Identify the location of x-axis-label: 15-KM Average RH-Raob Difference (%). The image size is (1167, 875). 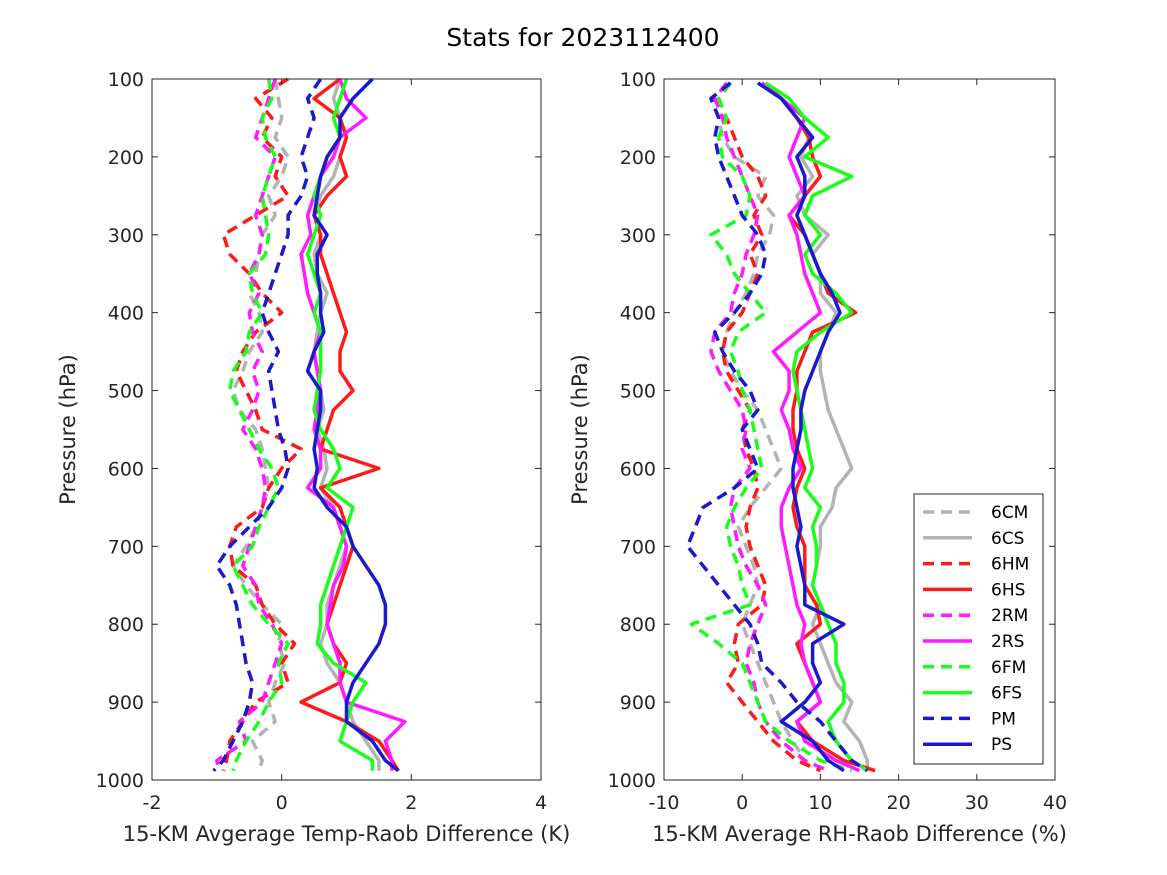
(859, 834).